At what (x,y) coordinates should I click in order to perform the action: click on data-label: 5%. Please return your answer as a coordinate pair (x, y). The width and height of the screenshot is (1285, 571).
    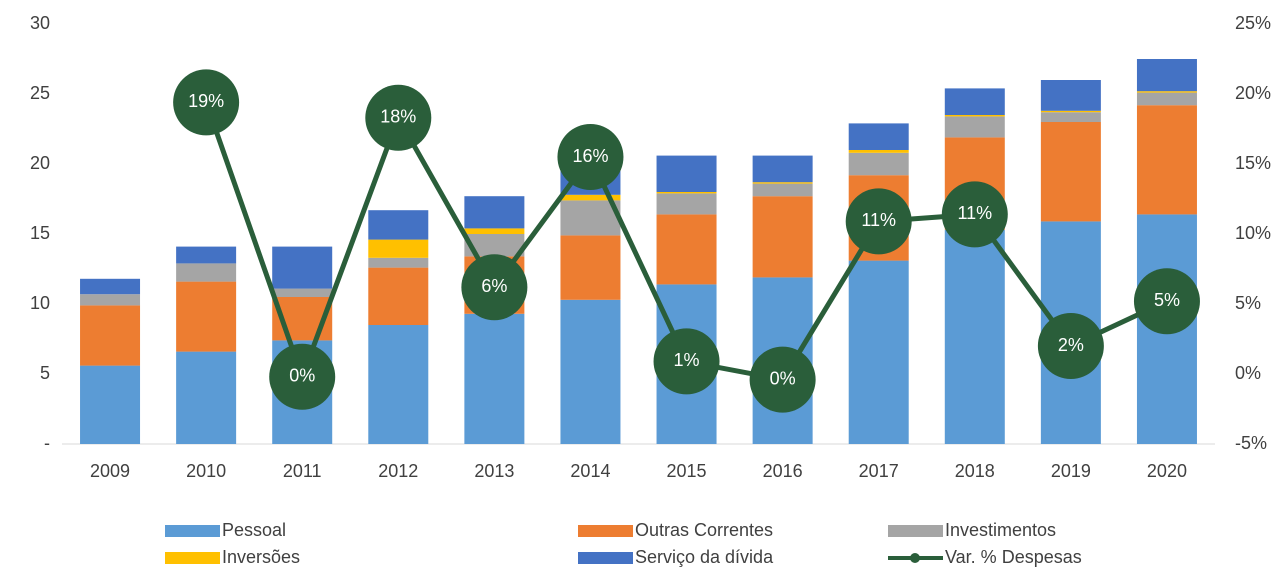
    Looking at the image, I should click on (1167, 300).